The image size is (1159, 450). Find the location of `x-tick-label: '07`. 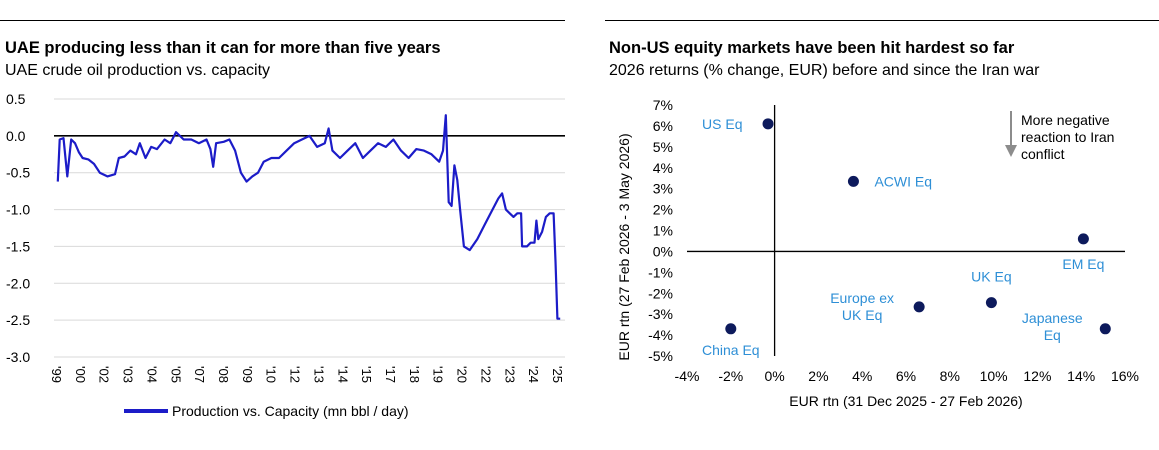

x-tick-label: '07 is located at coordinates (199, 374).